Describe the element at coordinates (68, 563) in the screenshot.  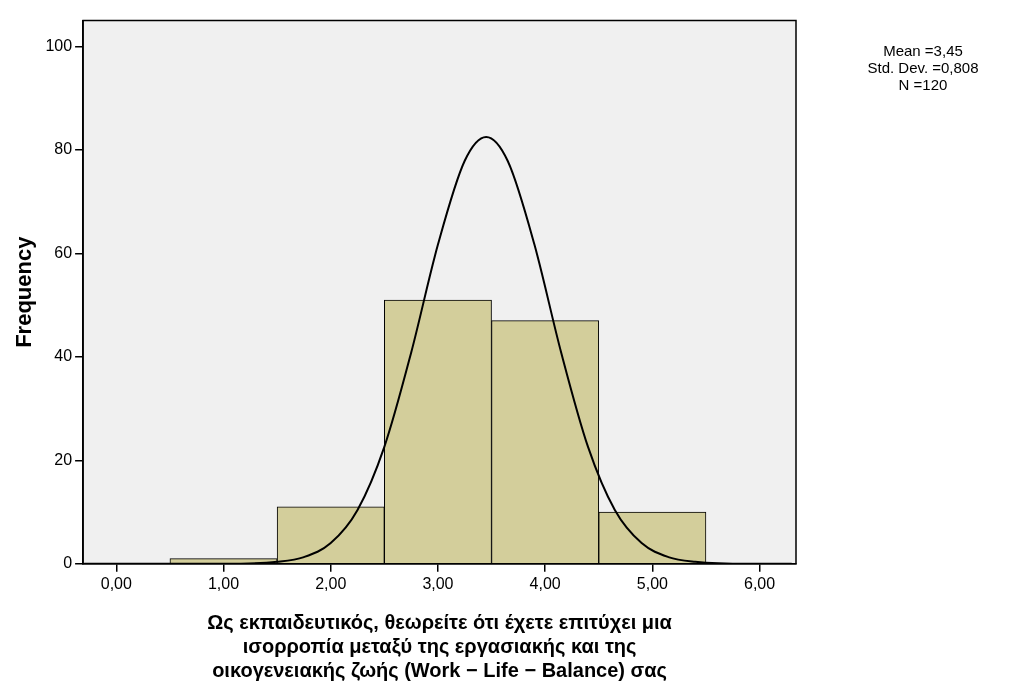
I see `y-tick-label: 0` at that location.